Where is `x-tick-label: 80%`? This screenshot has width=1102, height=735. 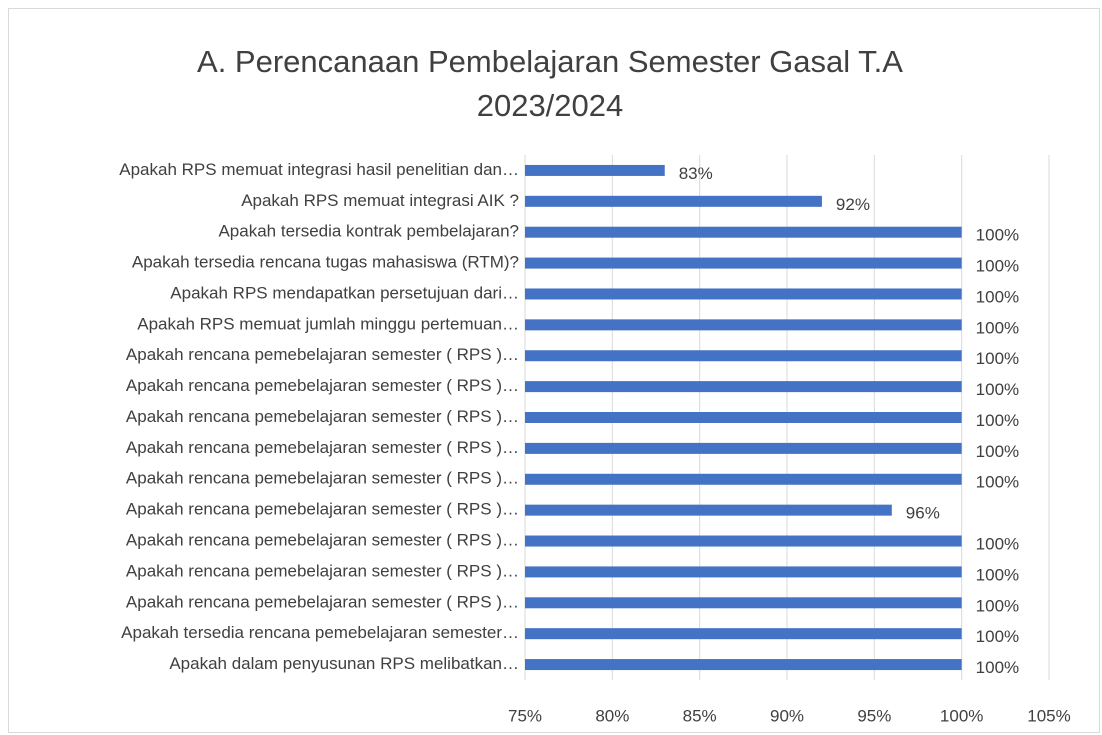
x-tick-label: 80% is located at coordinates (612, 715).